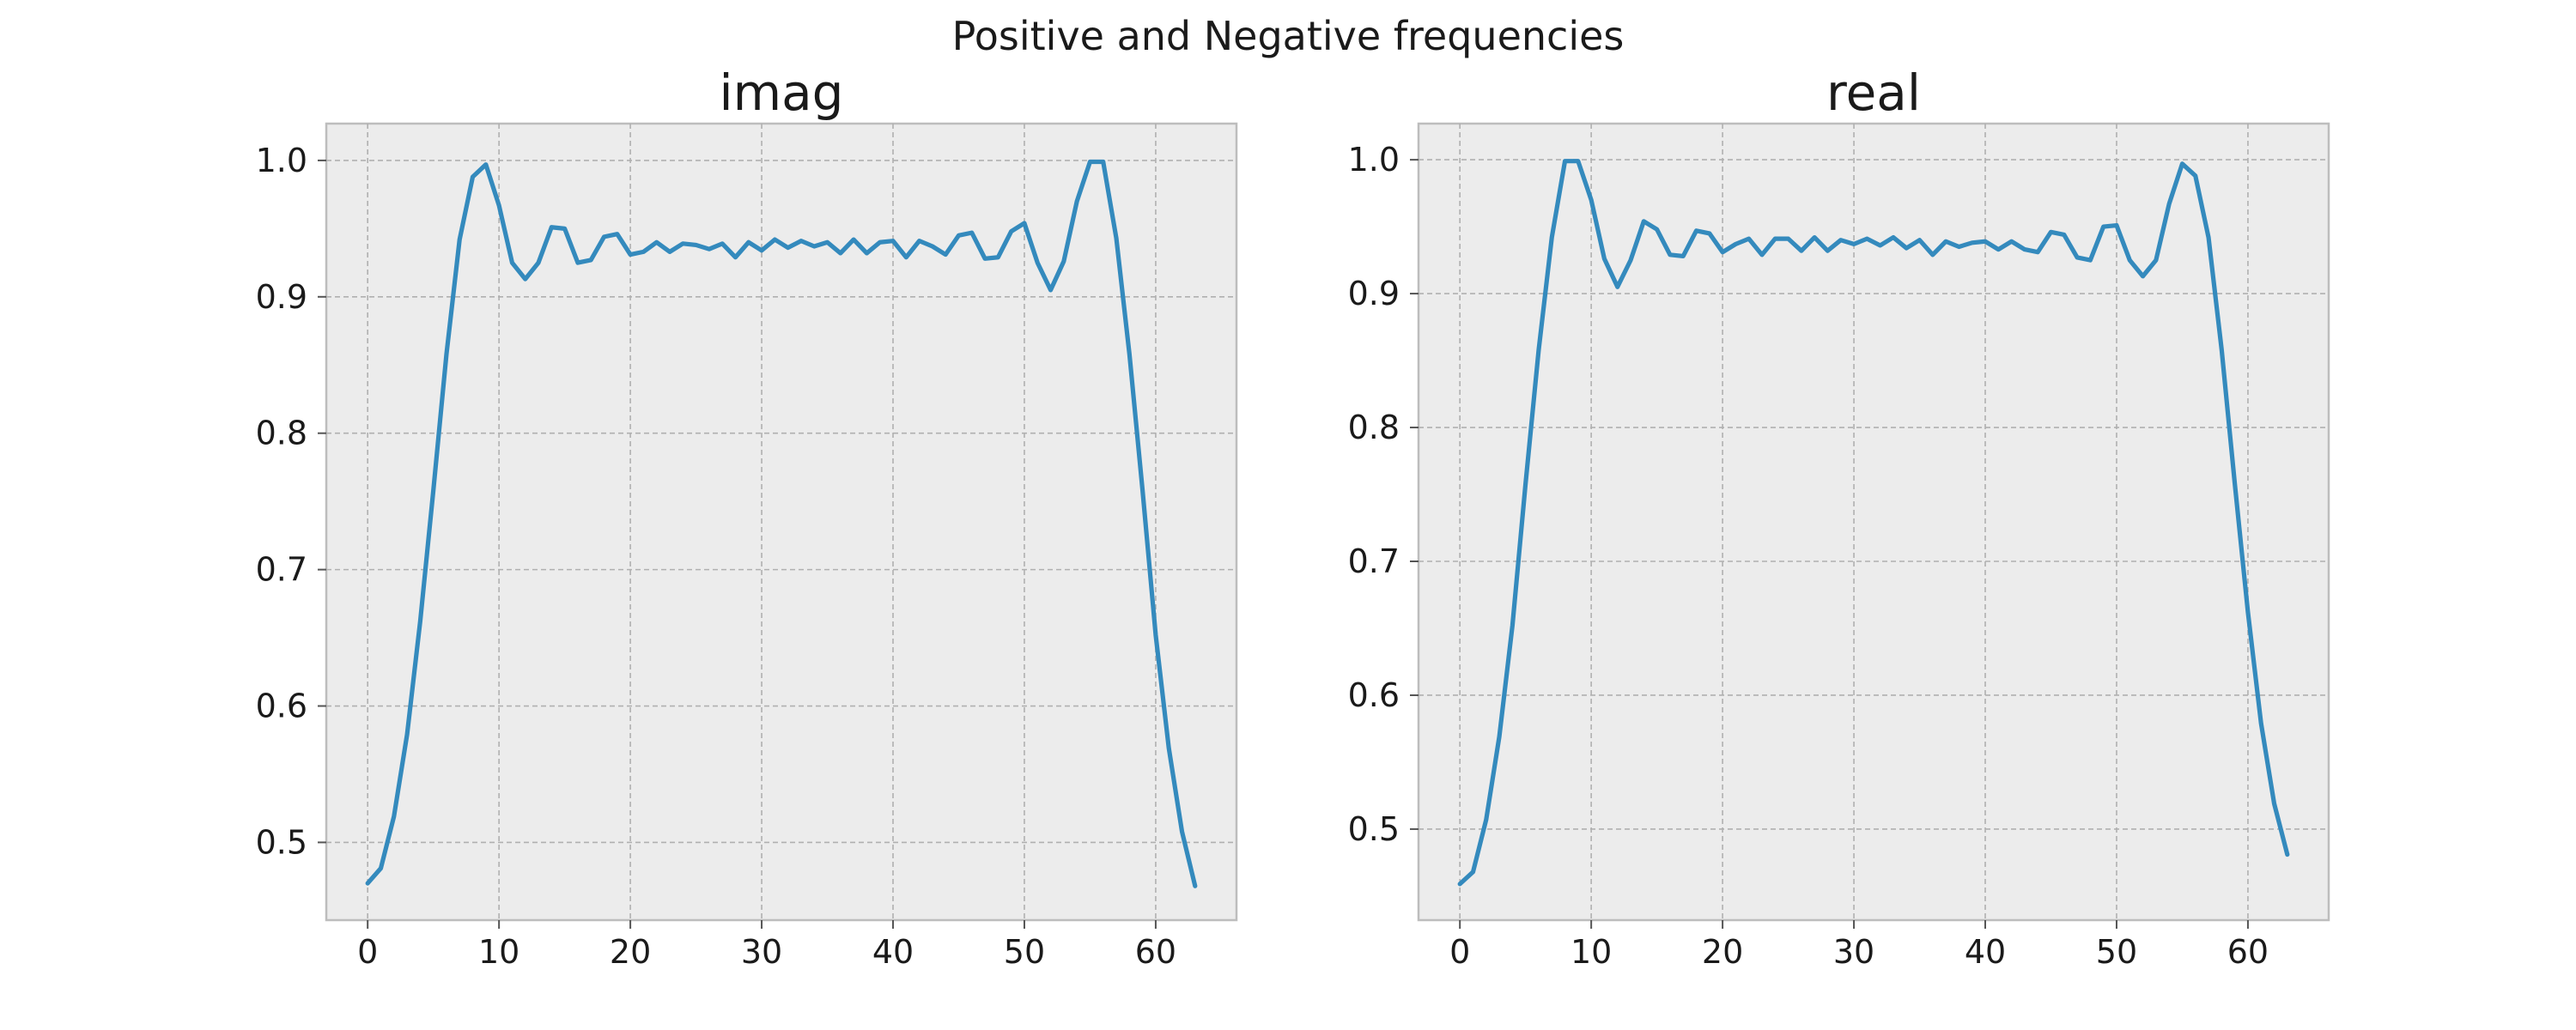 The image size is (2576, 1030). What do you see at coordinates (1288, 36) in the screenshot?
I see `figure-suptitle: Positive and Negative frequencies` at bounding box center [1288, 36].